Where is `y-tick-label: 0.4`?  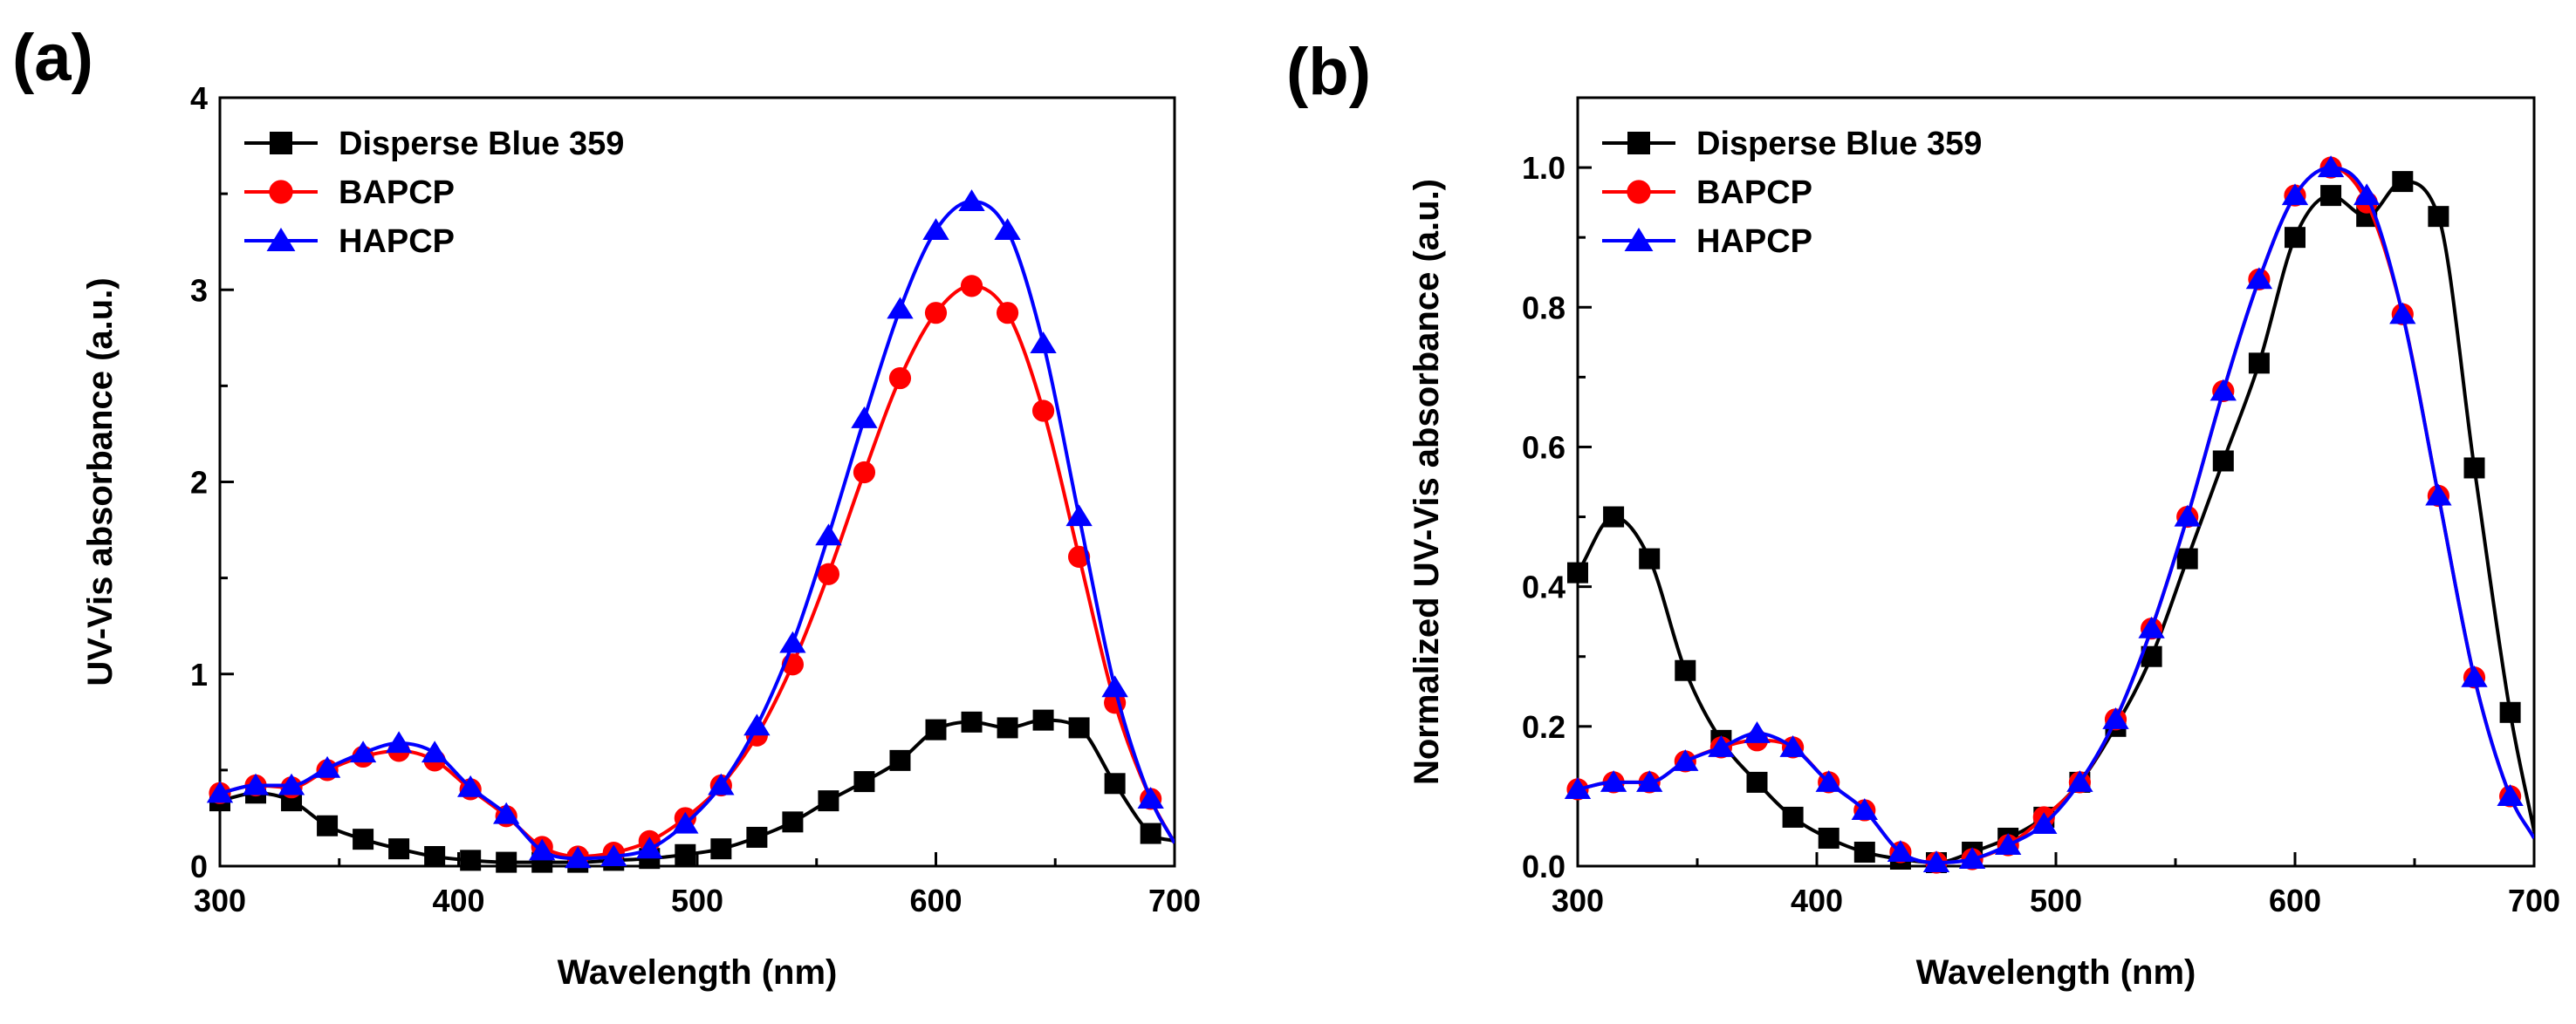 y-tick-label: 0.4 is located at coordinates (1543, 587).